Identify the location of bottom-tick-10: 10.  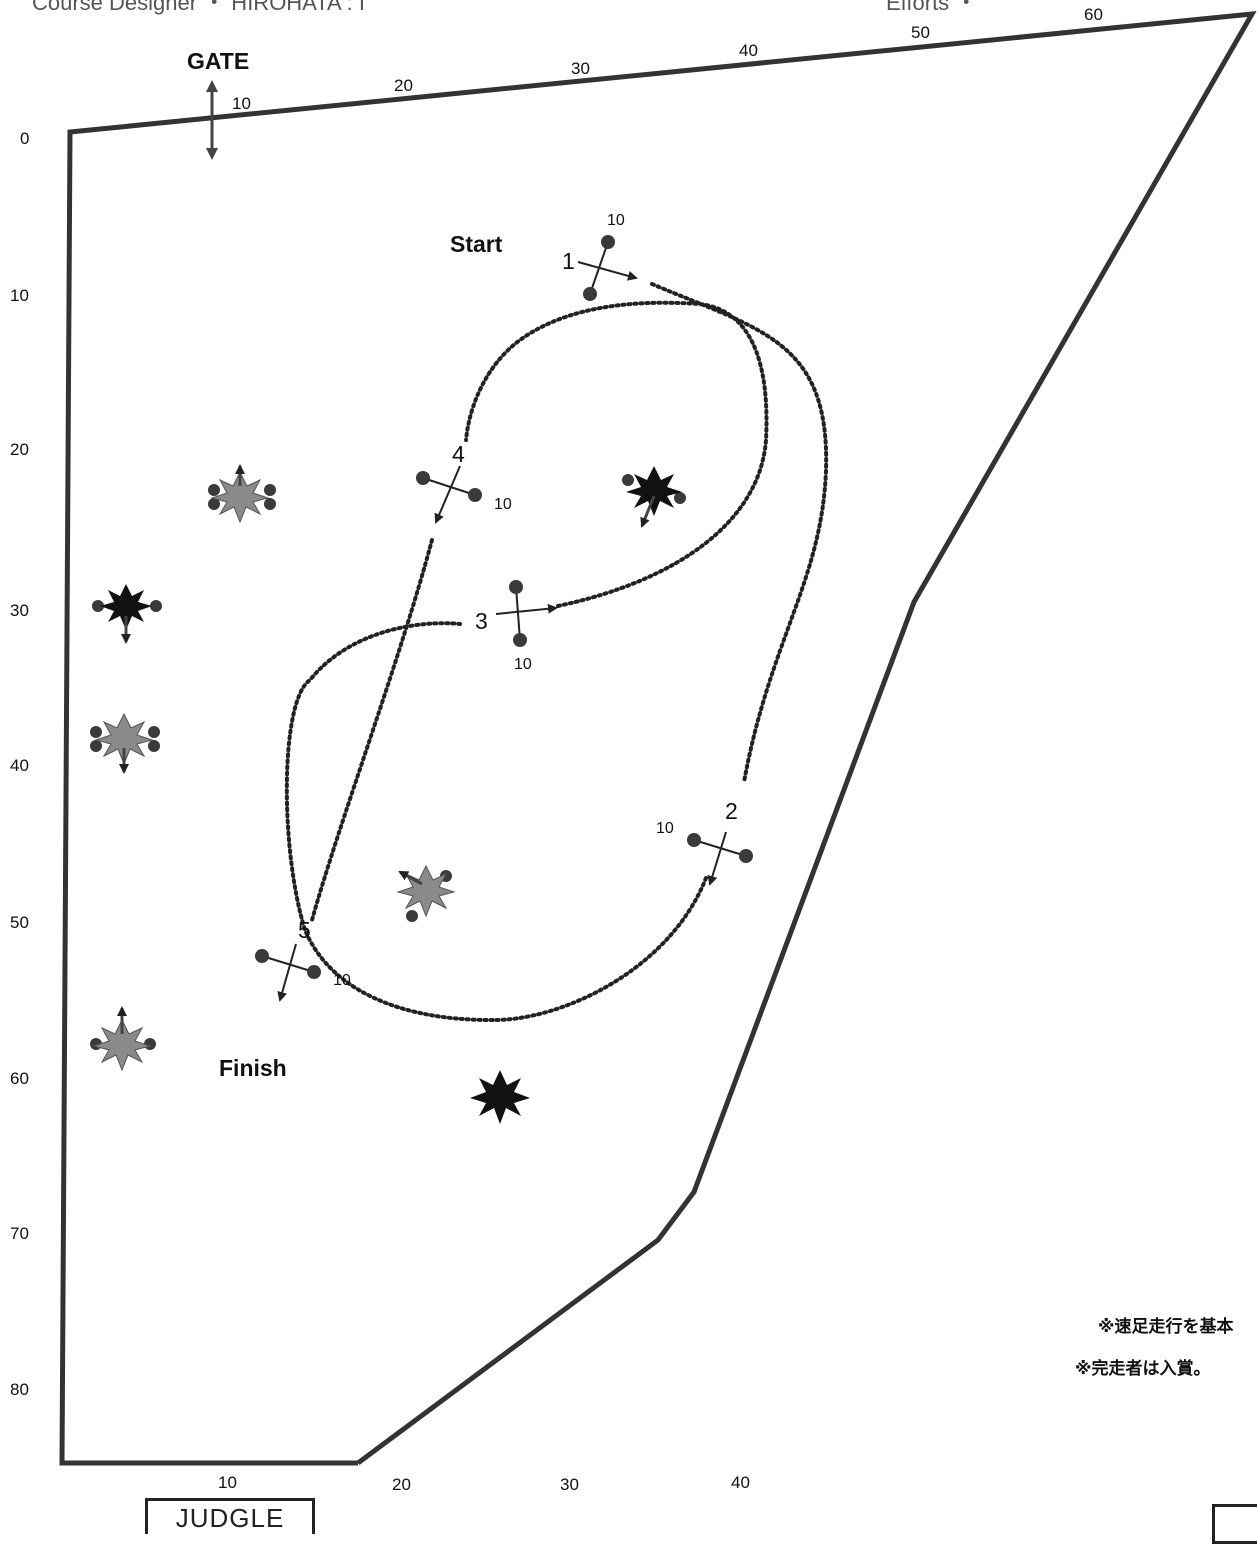
(227, 1482).